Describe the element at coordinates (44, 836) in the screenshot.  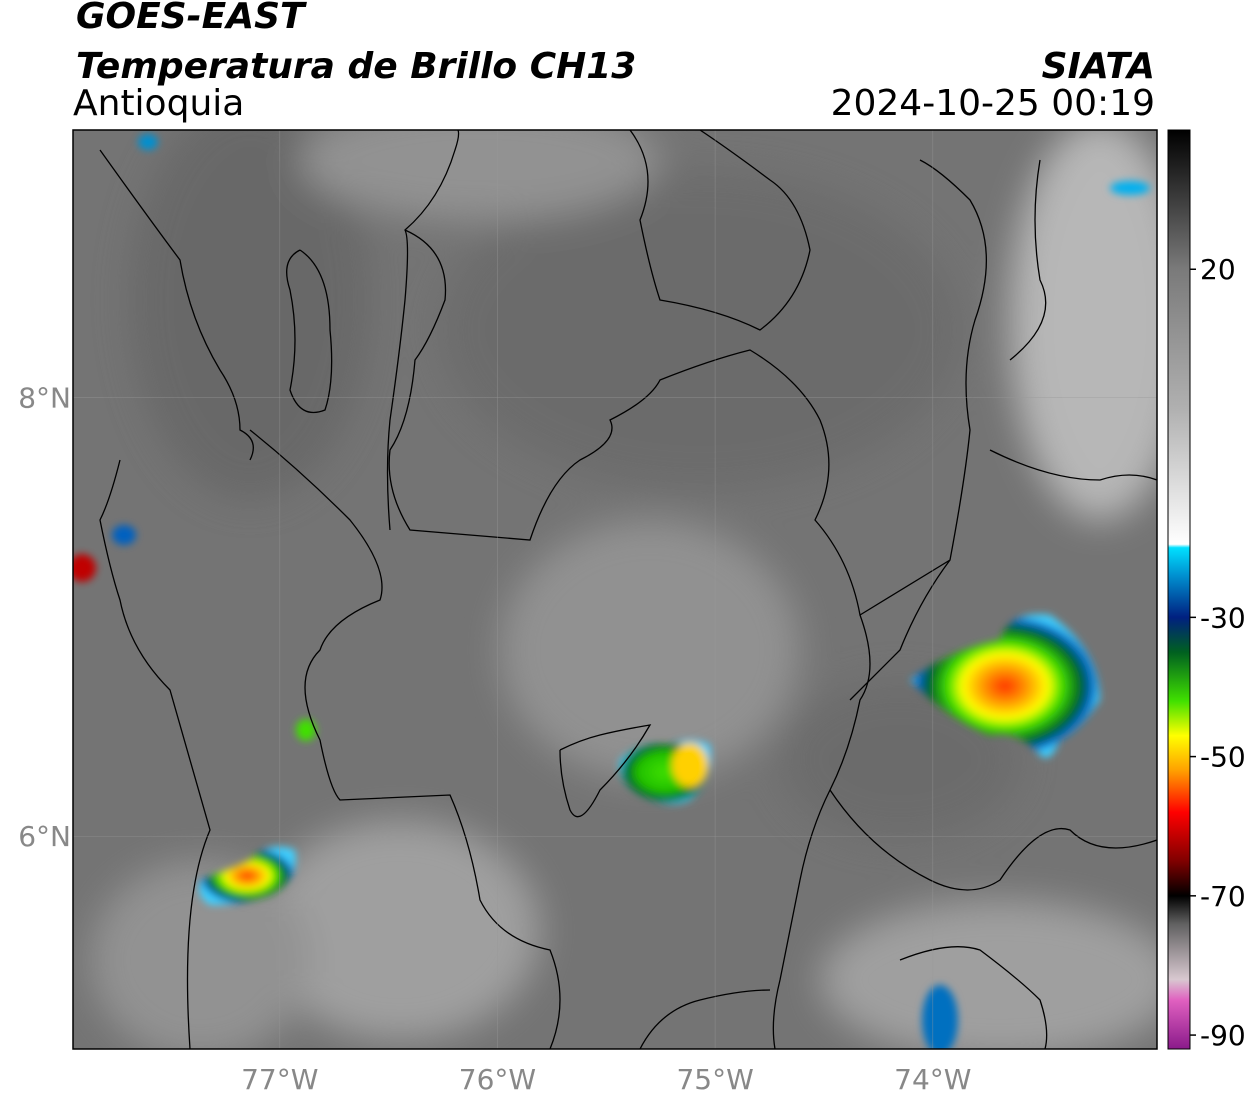
I see `lat-tick-label: 6°N` at that location.